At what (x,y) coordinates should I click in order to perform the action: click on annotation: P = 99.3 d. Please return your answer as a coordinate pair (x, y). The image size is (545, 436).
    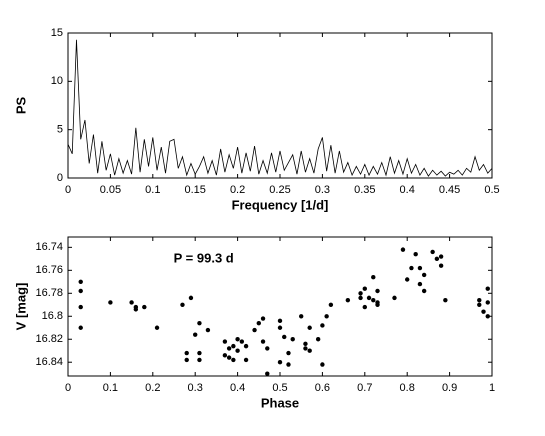
    Looking at the image, I should click on (204, 257).